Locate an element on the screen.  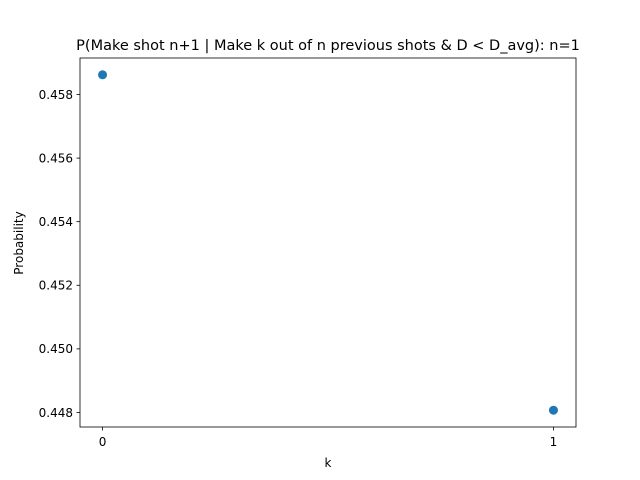
y-tick-label: 0.458 is located at coordinates (56, 95).